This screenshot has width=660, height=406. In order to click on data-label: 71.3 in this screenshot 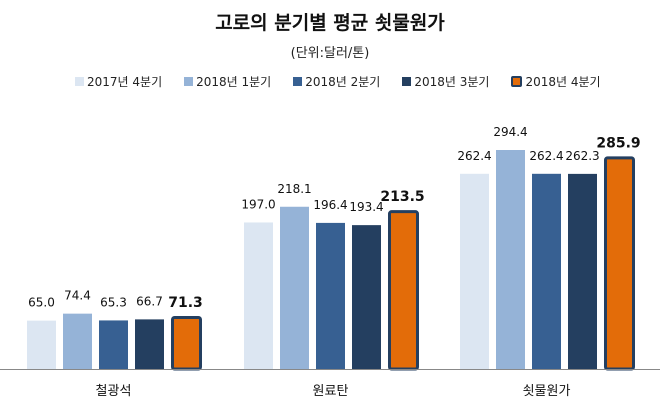, I will do `click(185, 303)`.